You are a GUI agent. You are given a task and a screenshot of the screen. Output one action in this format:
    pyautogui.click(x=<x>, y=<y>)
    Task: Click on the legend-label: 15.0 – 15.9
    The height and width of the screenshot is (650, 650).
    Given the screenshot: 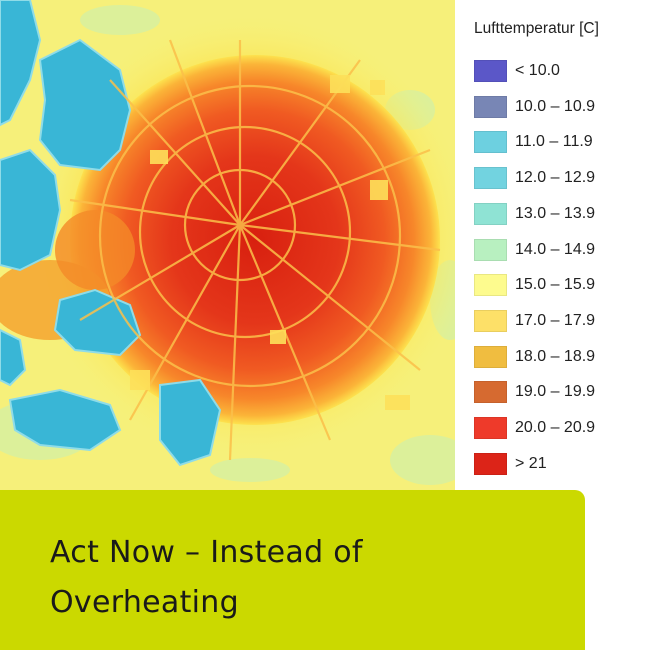 What is the action you would take?
    pyautogui.click(x=555, y=285)
    